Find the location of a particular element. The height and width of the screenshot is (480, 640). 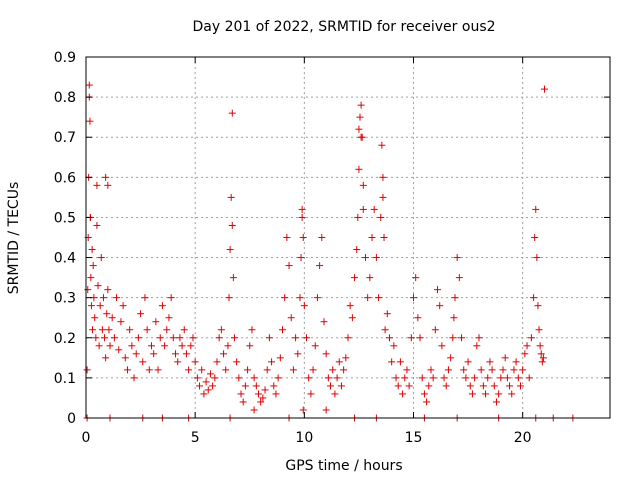

y-tick-label: 0.1 is located at coordinates (65, 379).